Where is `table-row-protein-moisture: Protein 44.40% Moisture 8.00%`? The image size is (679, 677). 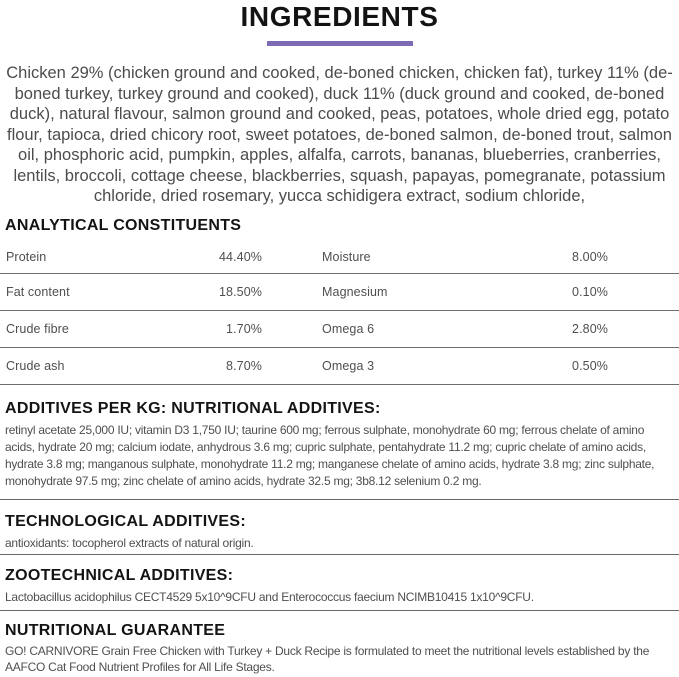
table-row-protein-moisture: Protein 44.40% Moisture 8.00% is located at coordinates (339, 257).